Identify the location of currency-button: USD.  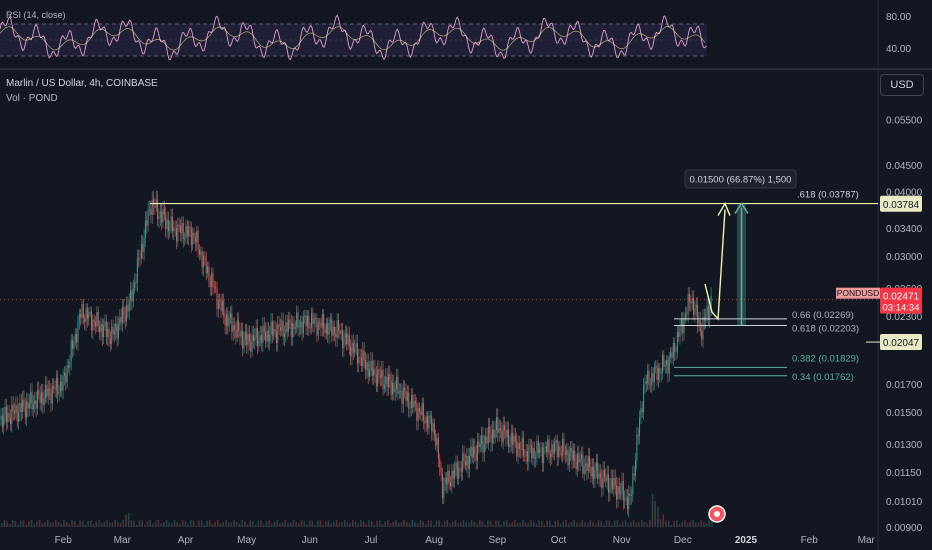
(902, 85).